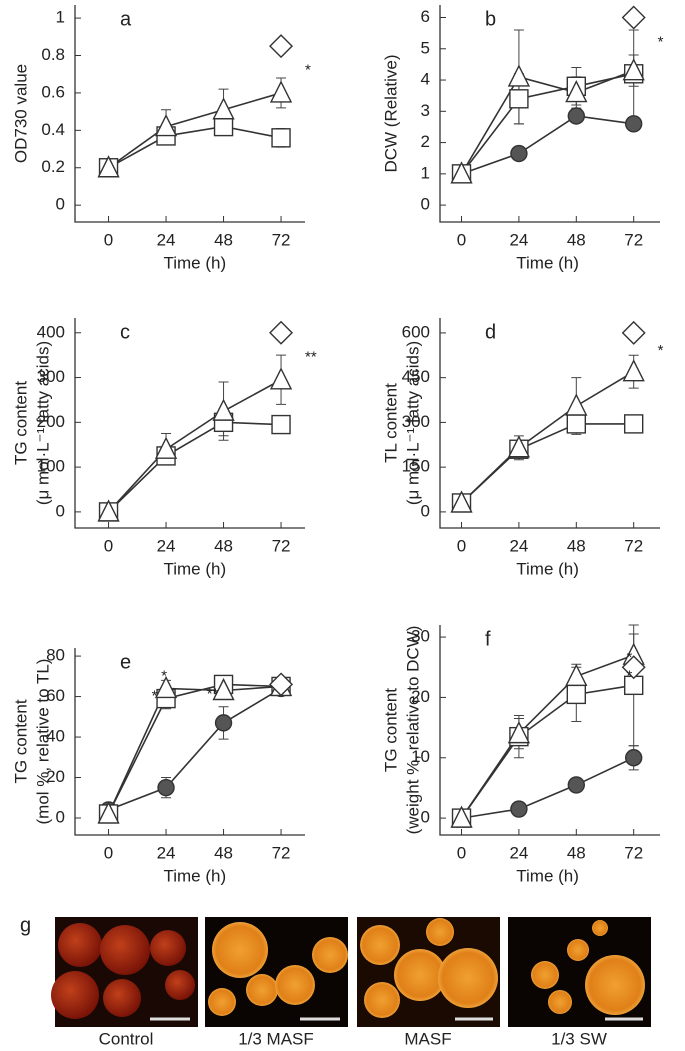 The height and width of the screenshot is (1051, 685). I want to click on y-tick-label: 0.2, so click(53, 166).